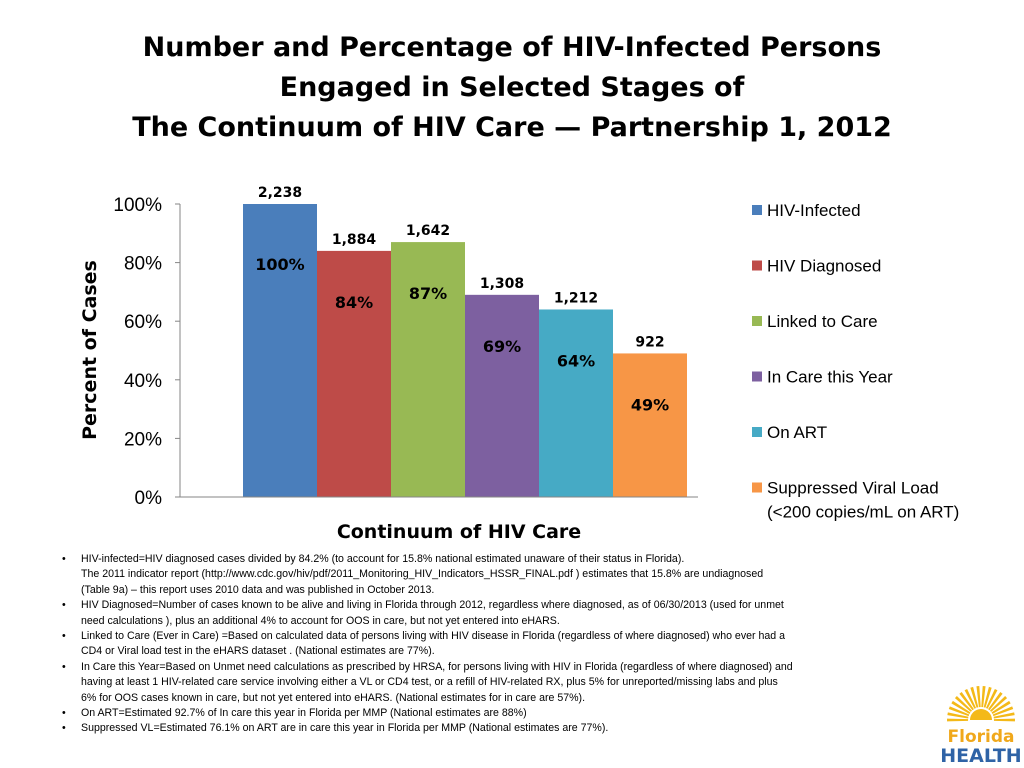 This screenshot has height=768, width=1024. I want to click on legend-label: (<200 copies/mL on ART), so click(863, 512).